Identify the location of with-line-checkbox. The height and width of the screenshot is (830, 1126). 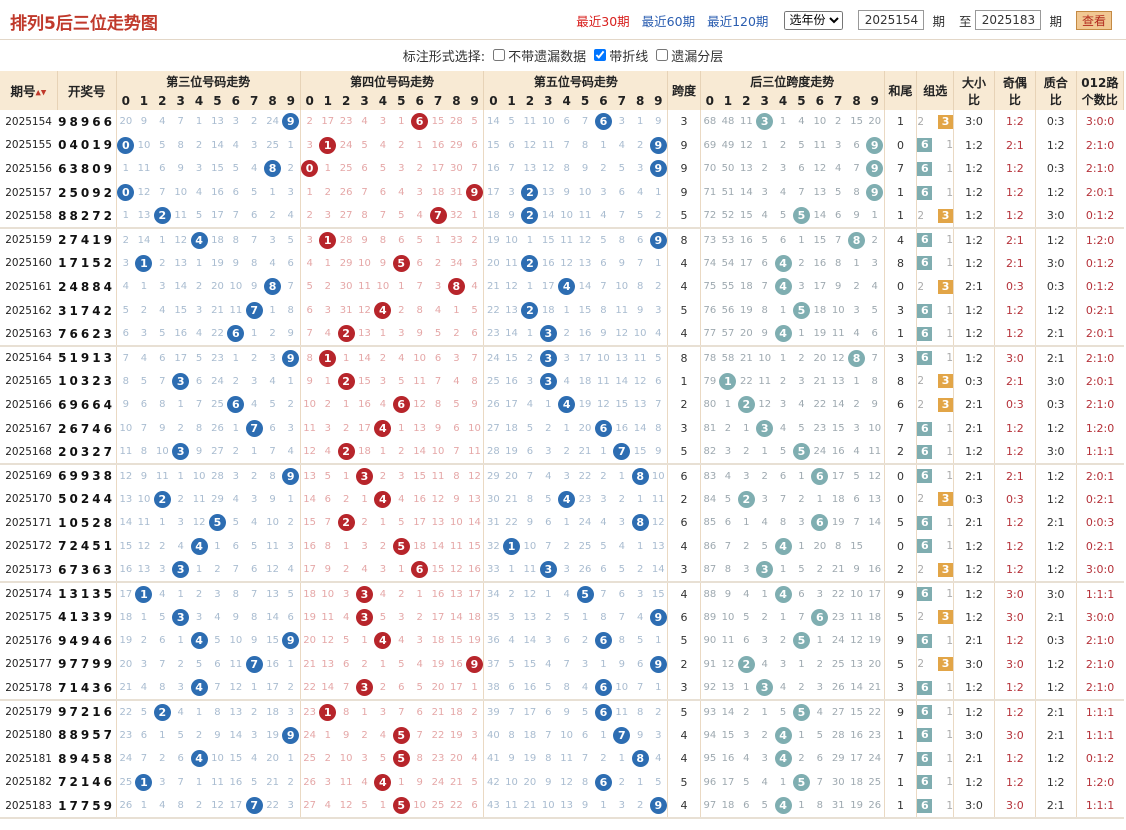
(600, 55).